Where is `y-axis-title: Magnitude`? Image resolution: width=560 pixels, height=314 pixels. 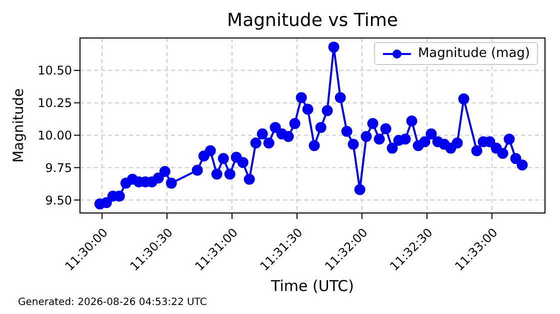 y-axis-title: Magnitude is located at coordinates (18, 125).